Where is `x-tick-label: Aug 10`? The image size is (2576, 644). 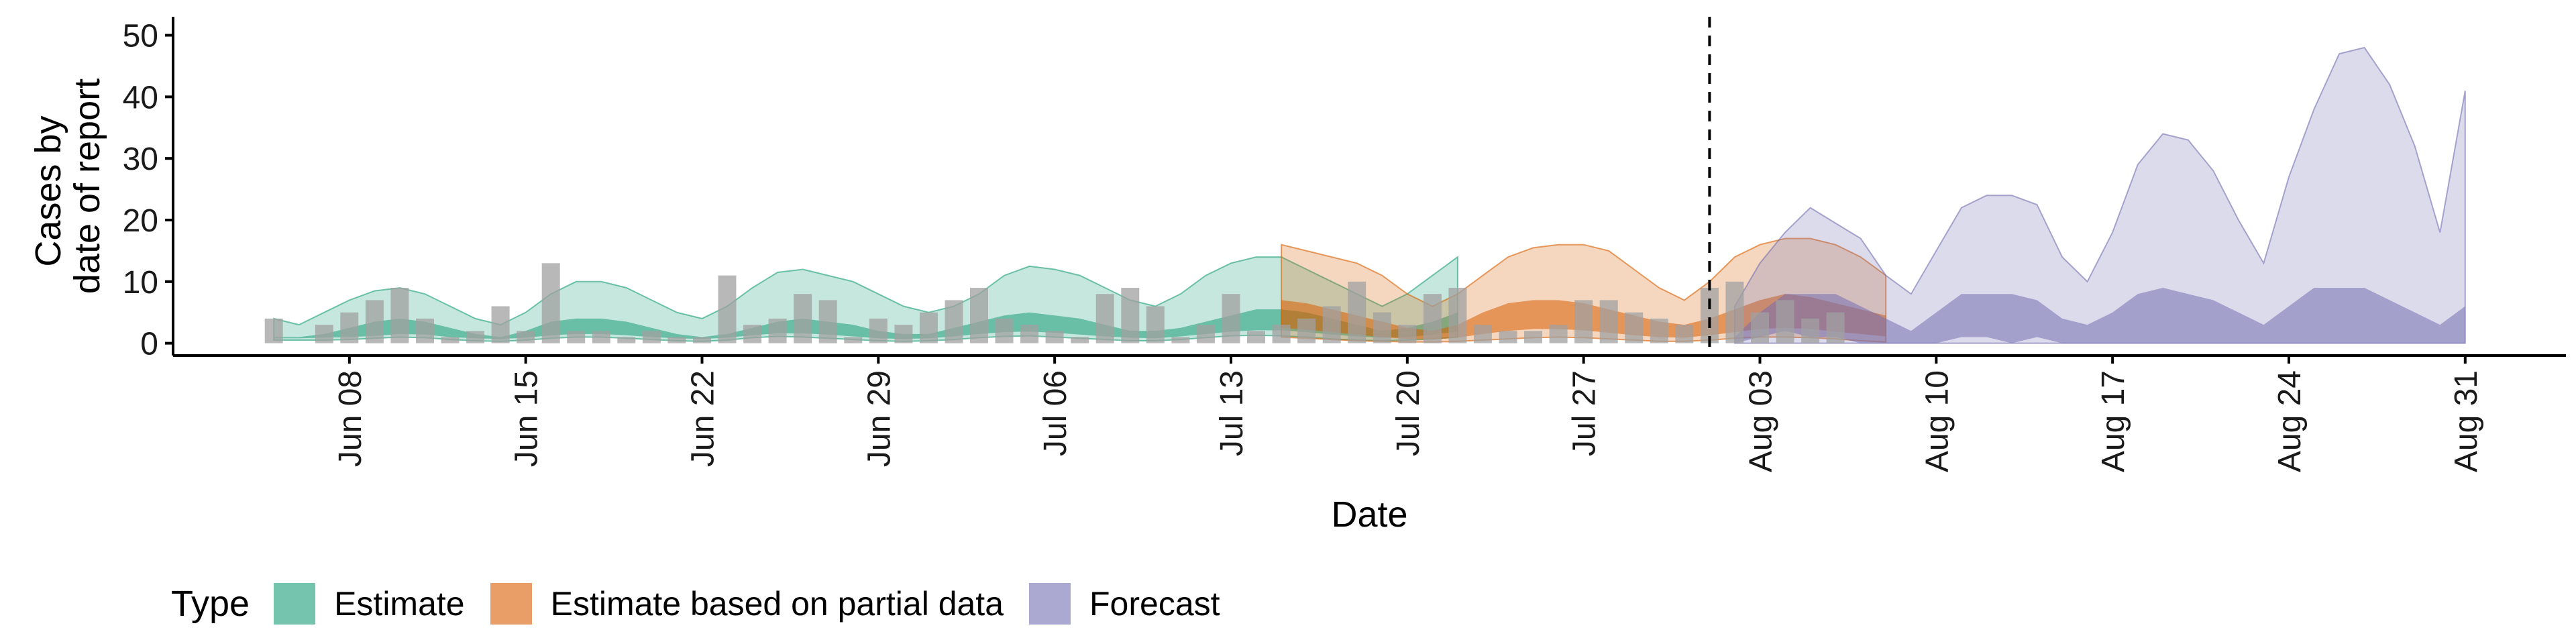
x-tick-label: Aug 10 is located at coordinates (1937, 421).